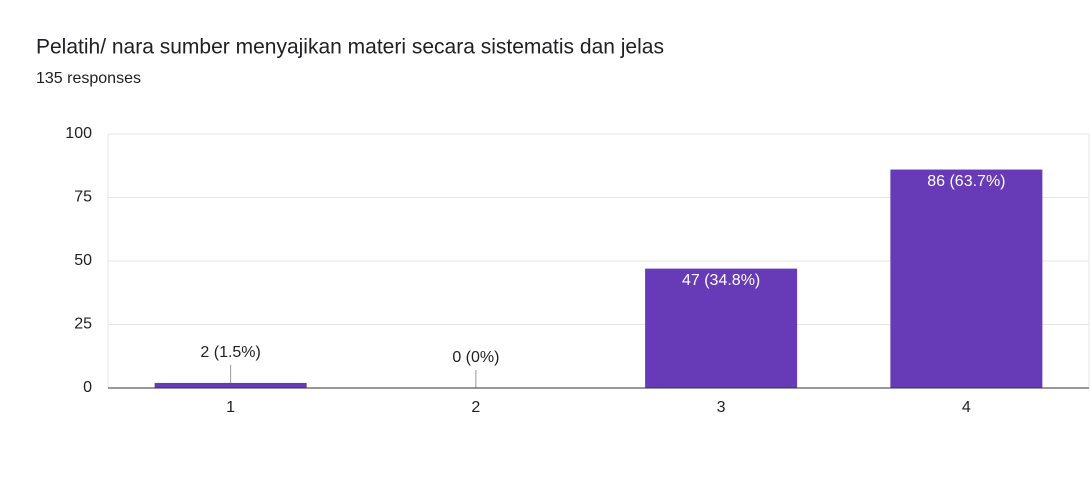  I want to click on data-label: 2 (1.5%), so click(230, 352).